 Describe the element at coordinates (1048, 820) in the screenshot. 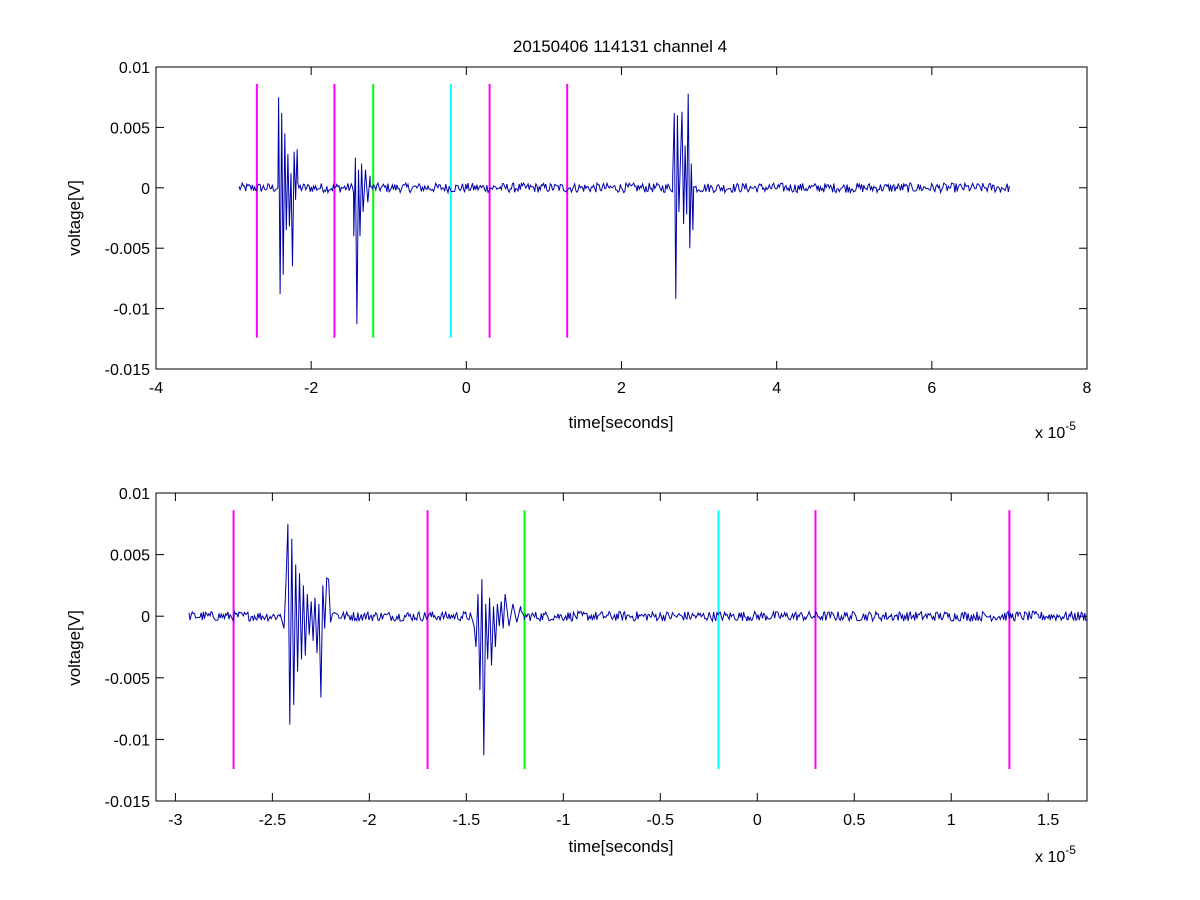

I see `x-tick-label: 1.5` at that location.